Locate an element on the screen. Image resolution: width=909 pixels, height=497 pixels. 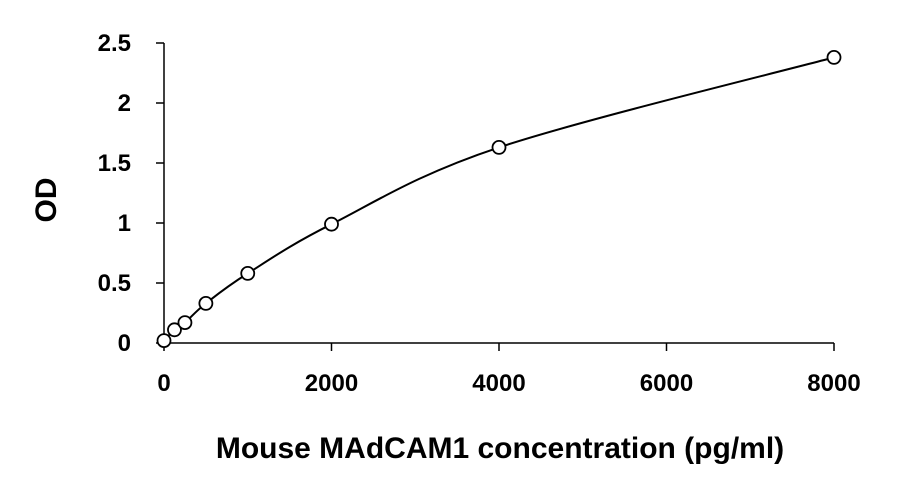
x-tick-label: 4000 is located at coordinates (498, 383).